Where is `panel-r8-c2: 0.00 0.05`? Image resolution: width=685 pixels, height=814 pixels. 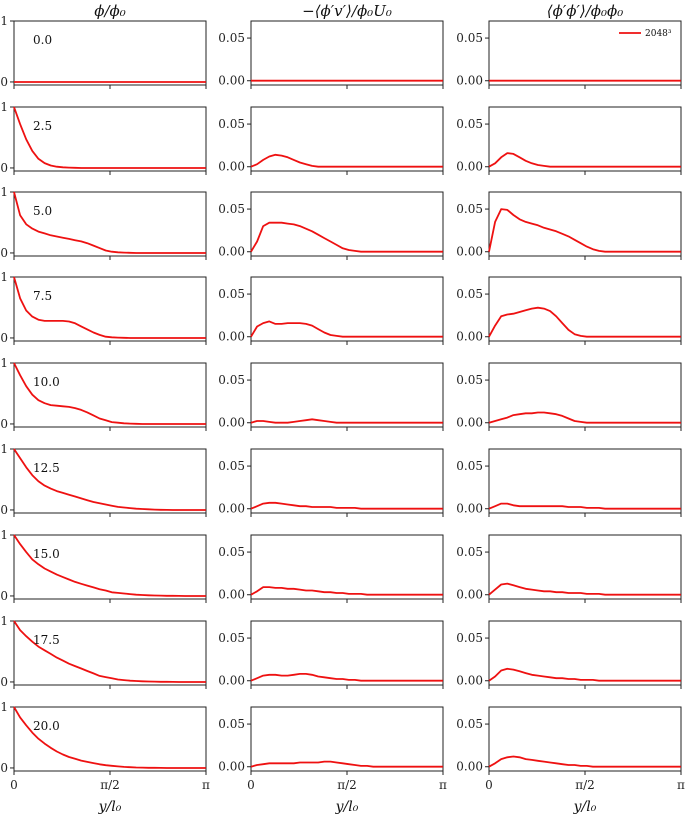 panel-r8-c2: 0.00 0.05 is located at coordinates (331, 654).